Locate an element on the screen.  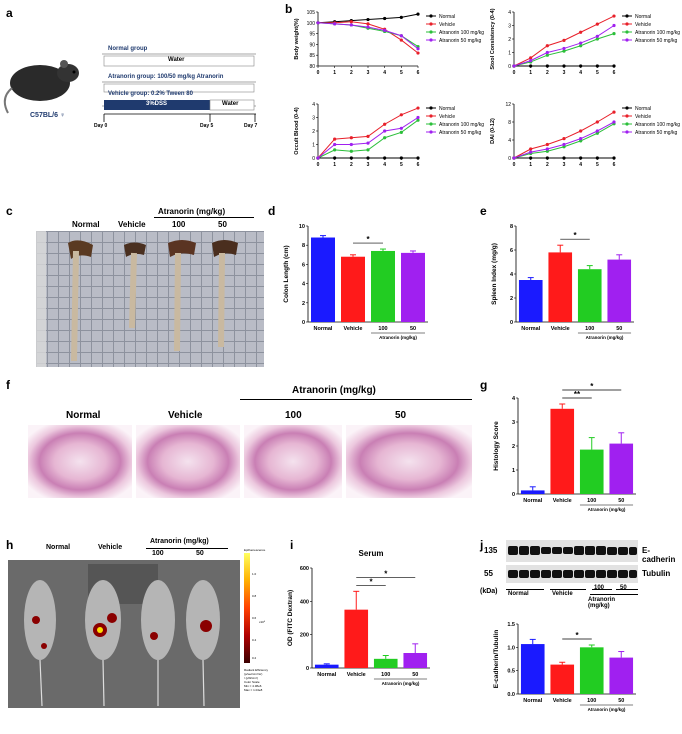
scale-title: Epifluorescence is located at coordinates (255, 550).